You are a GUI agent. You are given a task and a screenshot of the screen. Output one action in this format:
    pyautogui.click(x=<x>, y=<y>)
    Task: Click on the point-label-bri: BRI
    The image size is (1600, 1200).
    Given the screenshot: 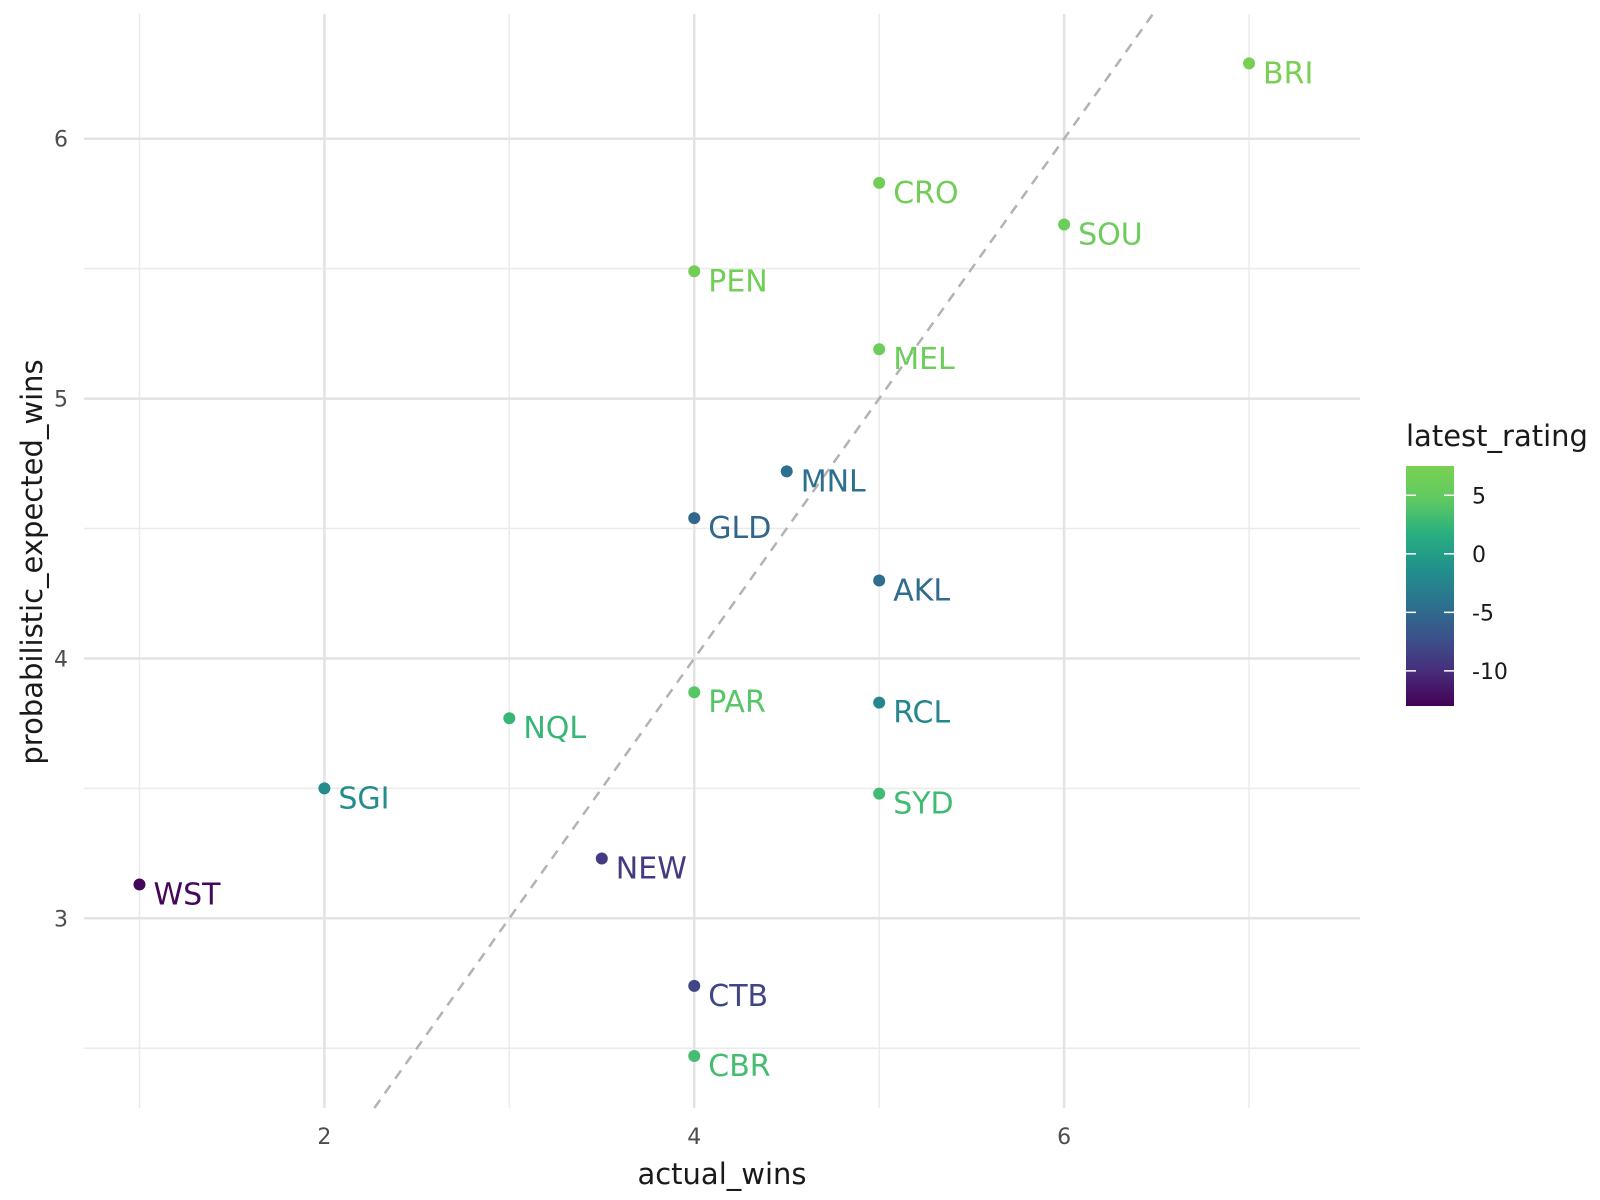 What is the action you would take?
    pyautogui.click(x=1288, y=73)
    